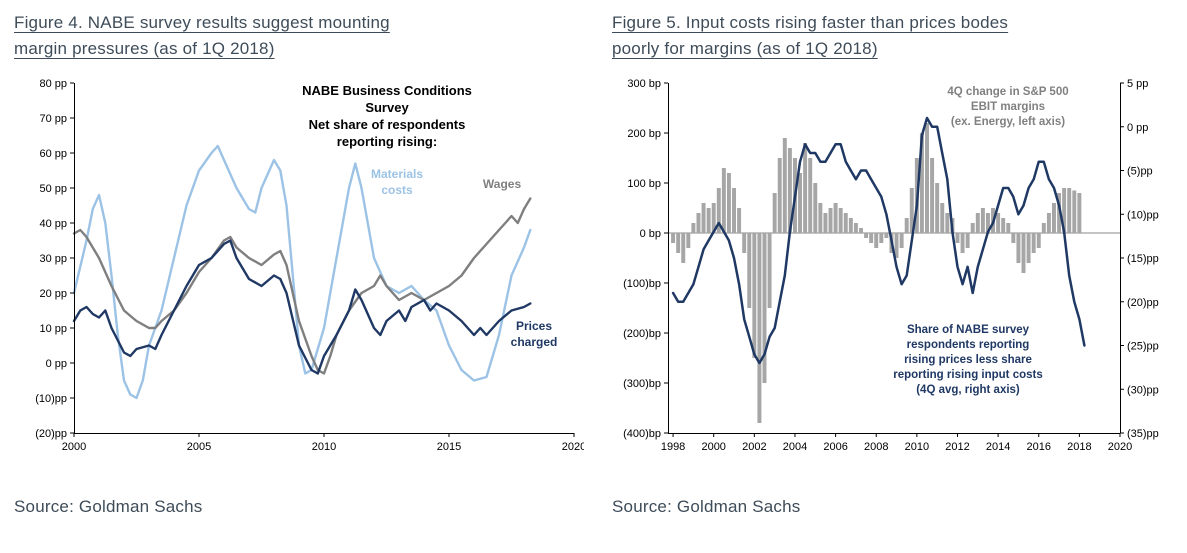 The image size is (1187, 553). Describe the element at coordinates (1143, 390) in the screenshot. I see `svg-text: (30)pp` at that location.